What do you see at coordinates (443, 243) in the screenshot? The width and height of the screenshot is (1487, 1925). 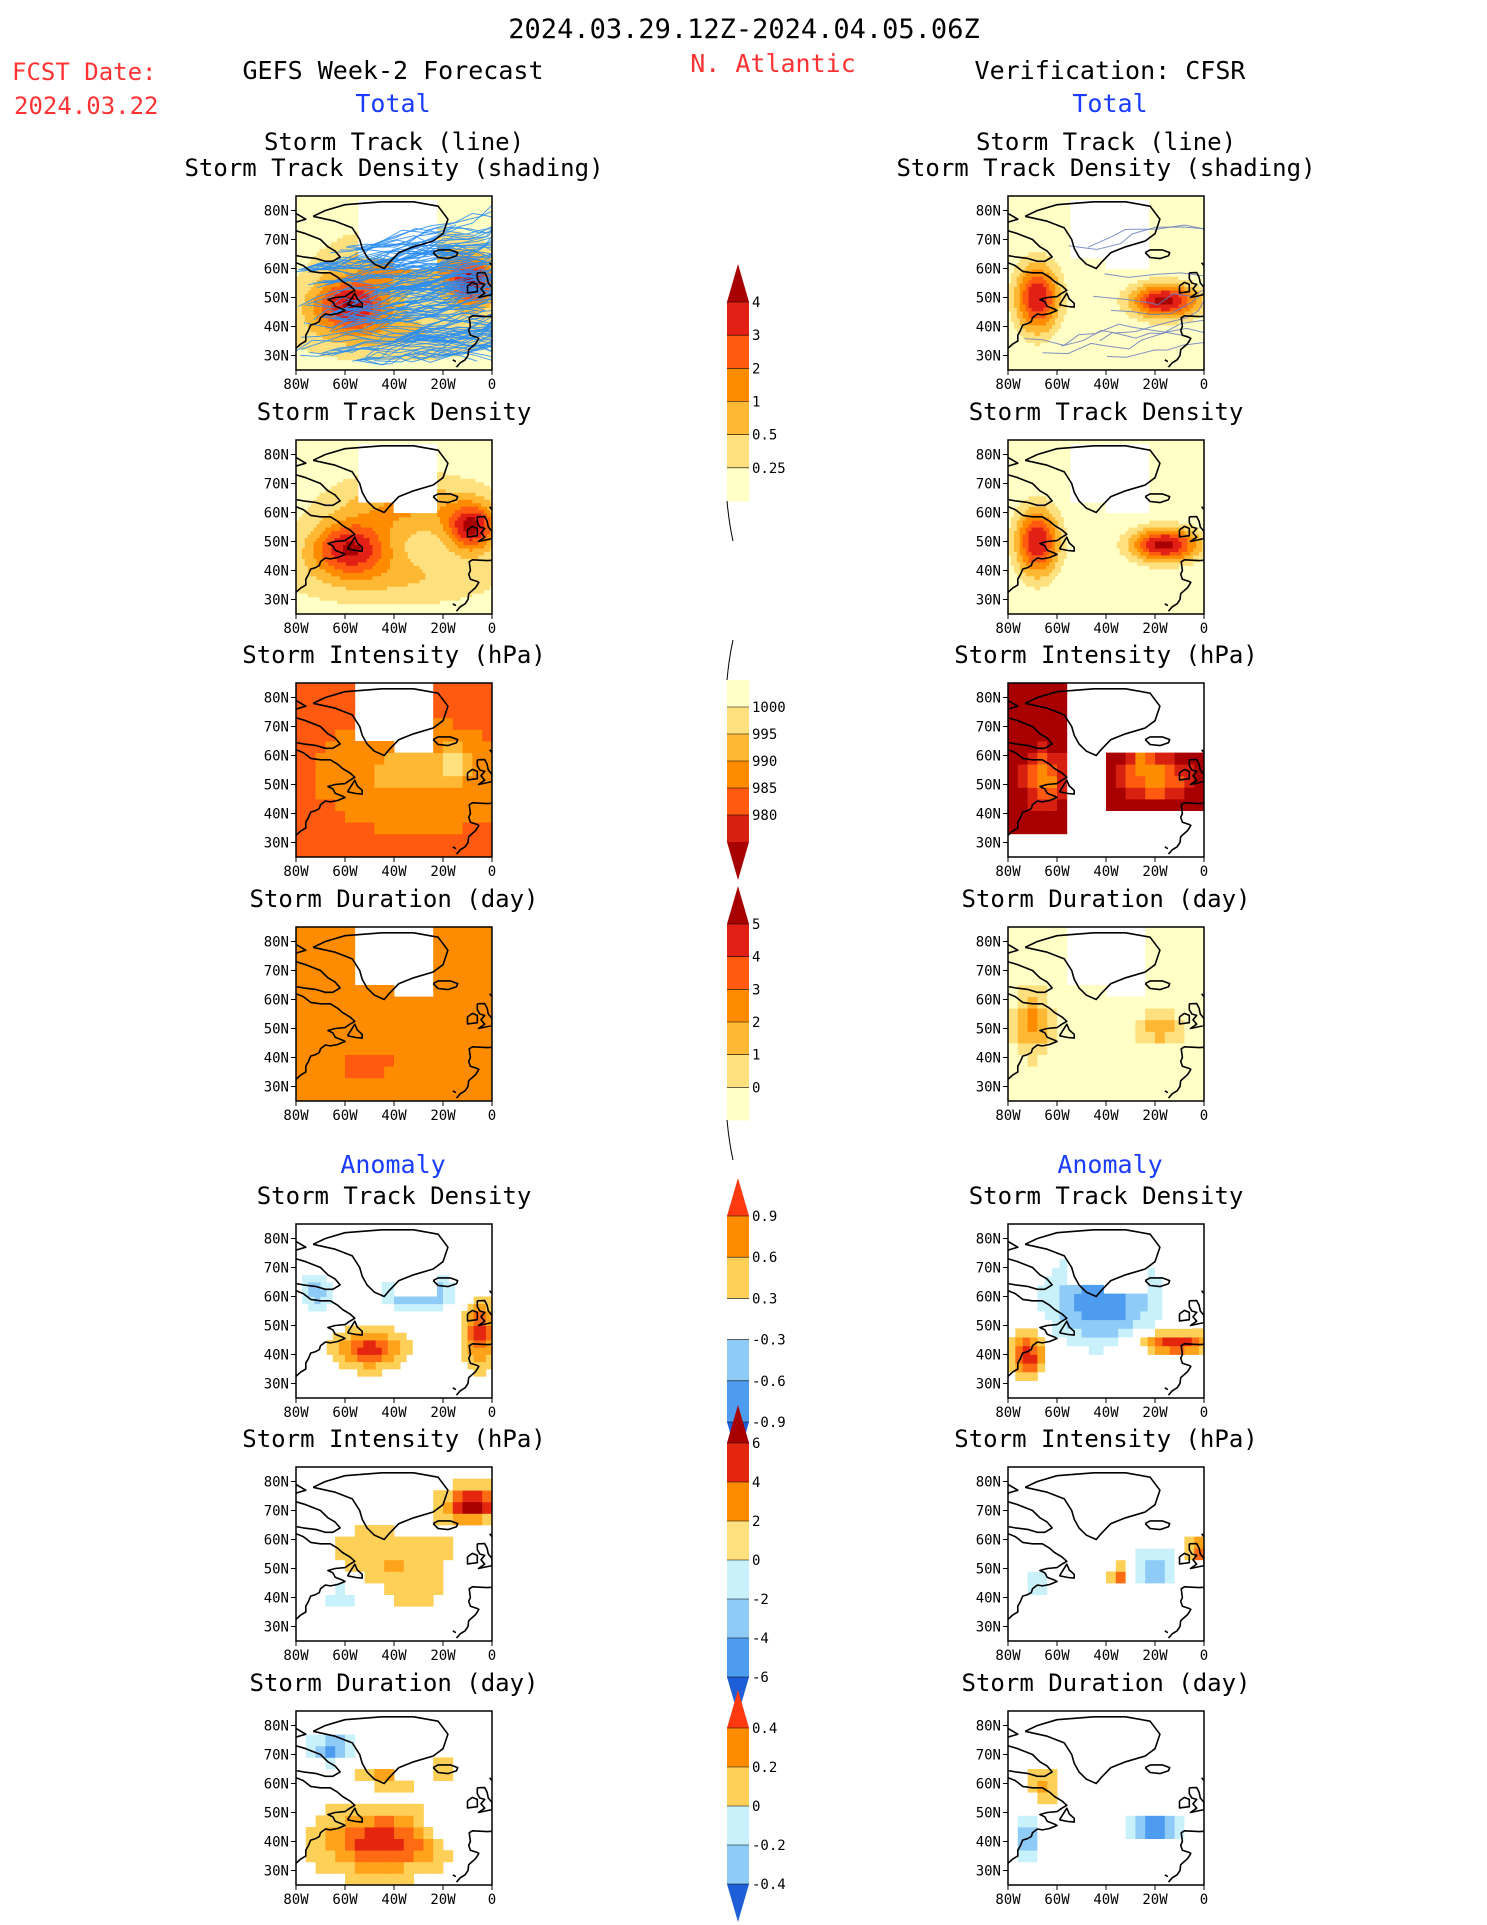 I see `storm-track-line` at bounding box center [443, 243].